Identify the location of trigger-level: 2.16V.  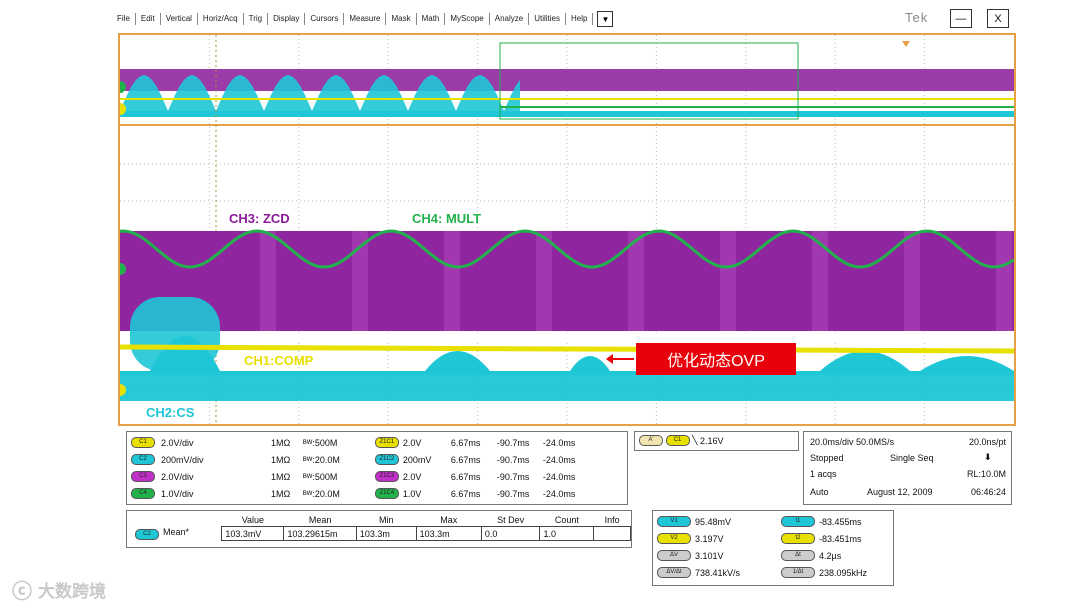
(711, 440).